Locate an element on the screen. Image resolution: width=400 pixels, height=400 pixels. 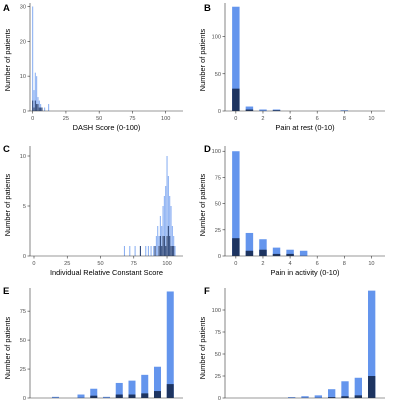
x-tick-label-d: 8 is located at coordinates (344, 264).